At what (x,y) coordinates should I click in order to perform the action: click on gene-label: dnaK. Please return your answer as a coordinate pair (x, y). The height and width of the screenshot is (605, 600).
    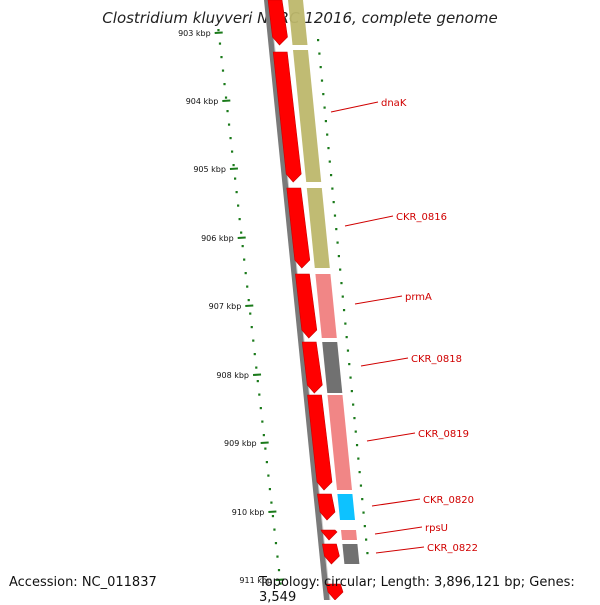
    Looking at the image, I should click on (394, 103).